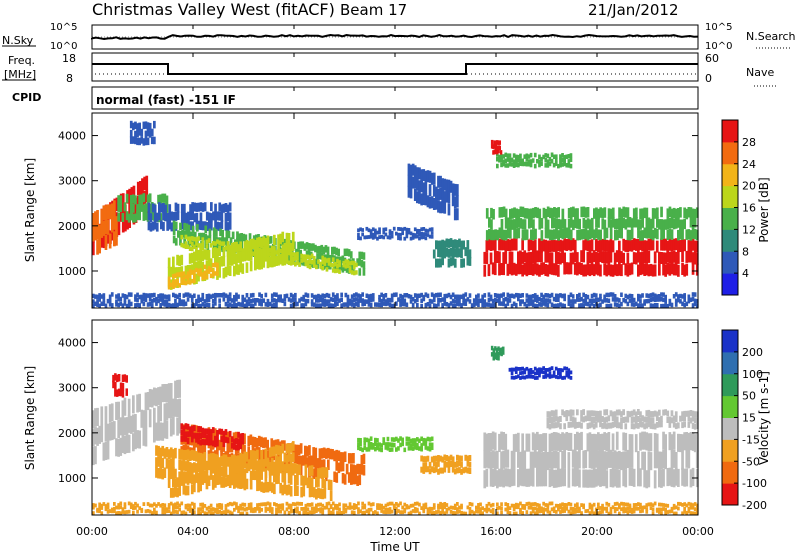 The height and width of the screenshot is (554, 800). I want to click on date-title: 21/Jan/2012, so click(633, 10).